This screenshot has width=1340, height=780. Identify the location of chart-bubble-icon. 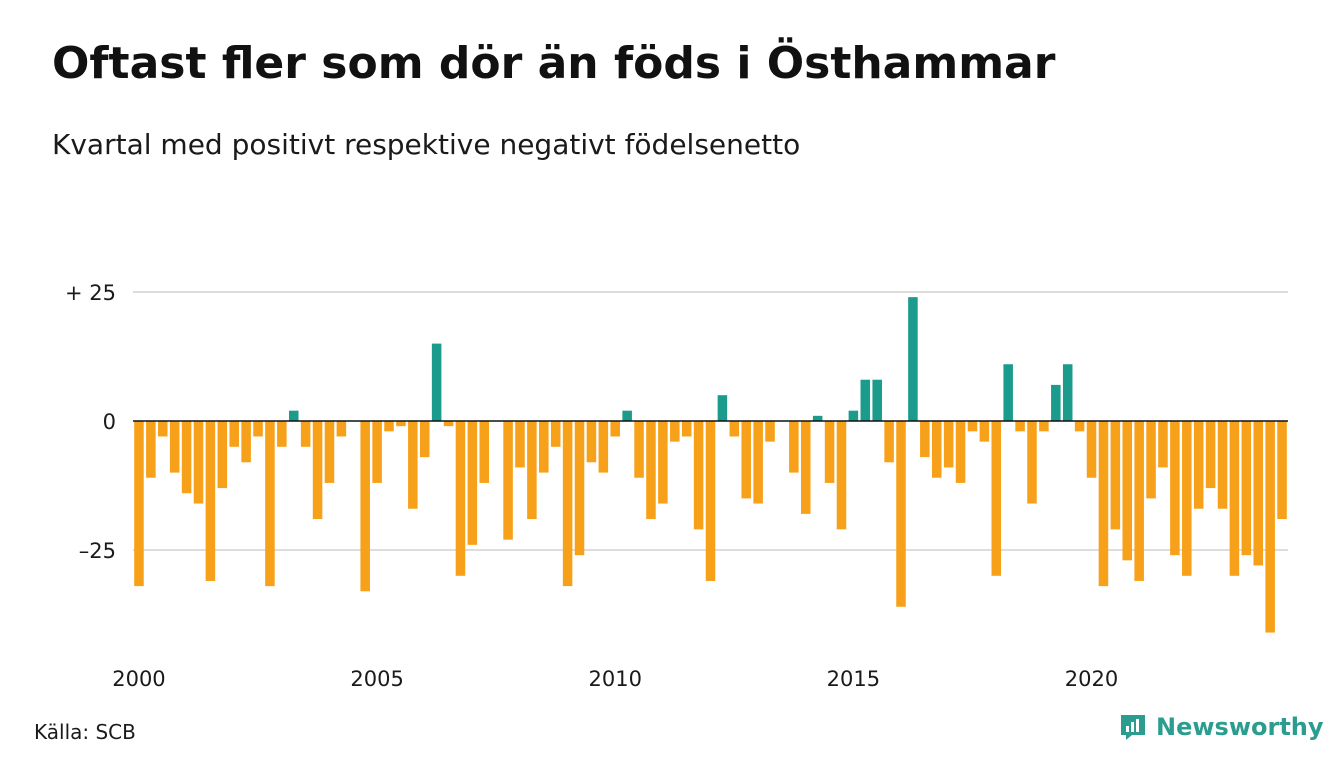
(1133, 727).